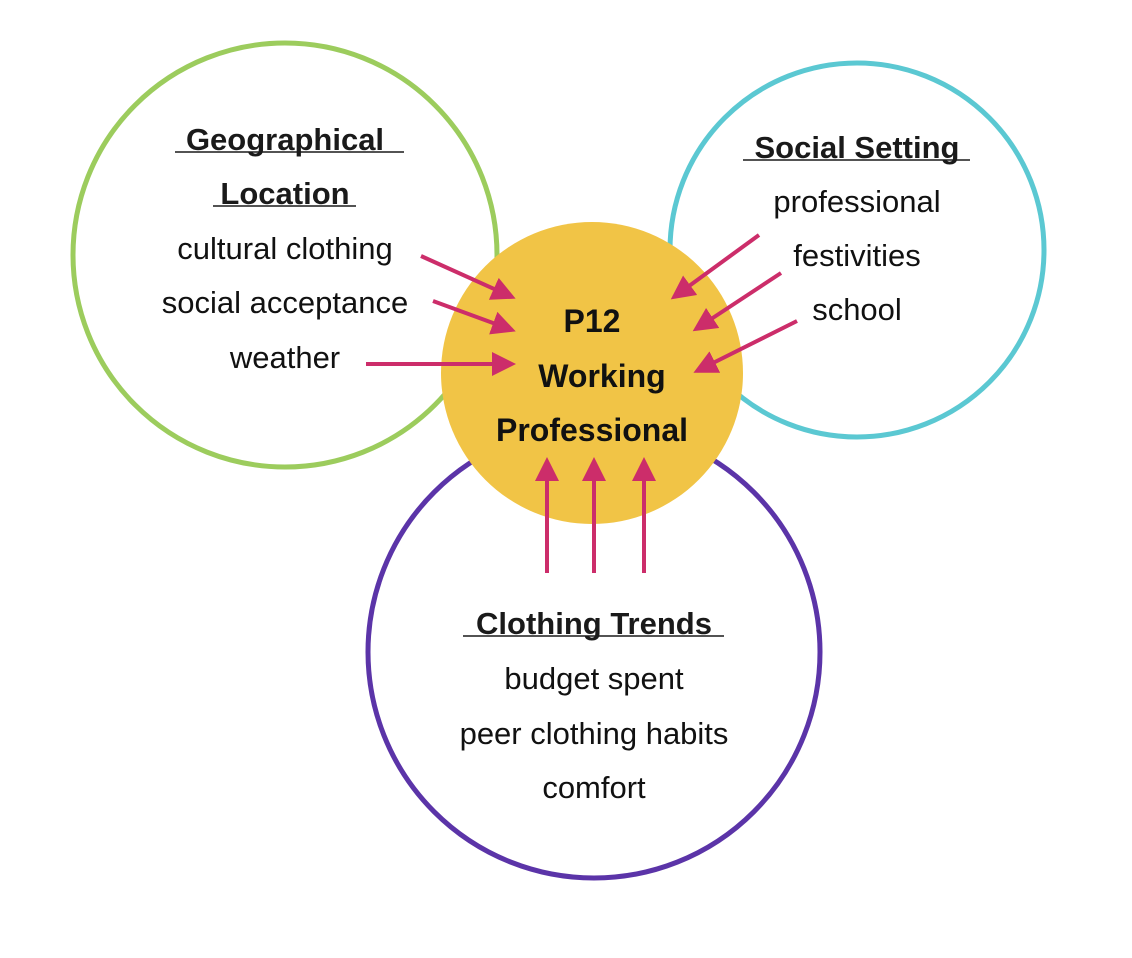 Image resolution: width=1132 pixels, height=958 pixels. What do you see at coordinates (284, 357) in the screenshot?
I see `geographical-item-weather: weather` at bounding box center [284, 357].